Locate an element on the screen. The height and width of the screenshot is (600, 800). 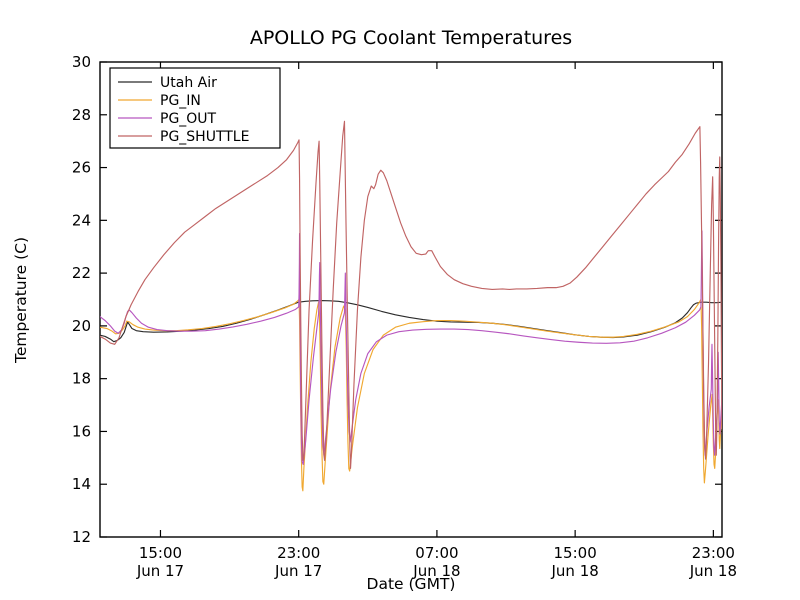
y-tick-label: 14 is located at coordinates (81, 484).